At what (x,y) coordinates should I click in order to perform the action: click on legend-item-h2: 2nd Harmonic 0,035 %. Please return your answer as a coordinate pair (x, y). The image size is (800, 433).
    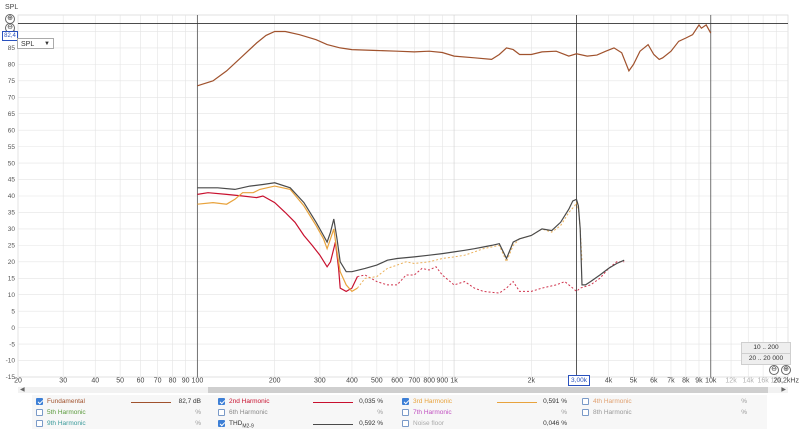
    Looking at the image, I should click on (308, 402).